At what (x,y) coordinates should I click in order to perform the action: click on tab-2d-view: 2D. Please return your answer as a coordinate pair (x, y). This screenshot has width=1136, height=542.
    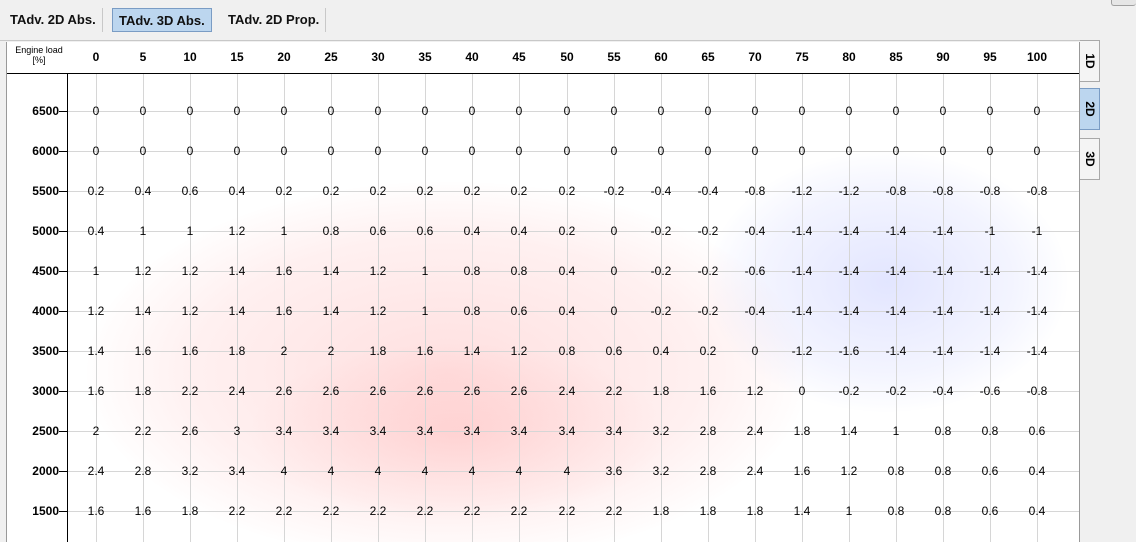
    Looking at the image, I should click on (1090, 109).